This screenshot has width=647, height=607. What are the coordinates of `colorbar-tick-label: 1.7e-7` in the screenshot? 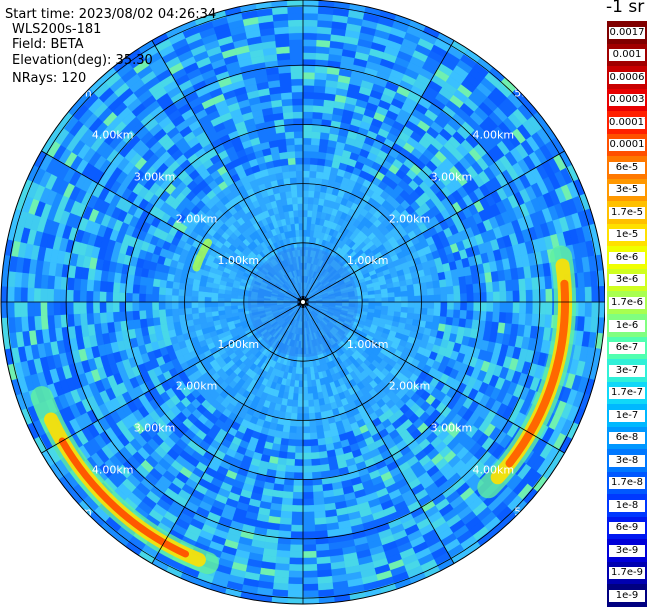 It's located at (627, 393).